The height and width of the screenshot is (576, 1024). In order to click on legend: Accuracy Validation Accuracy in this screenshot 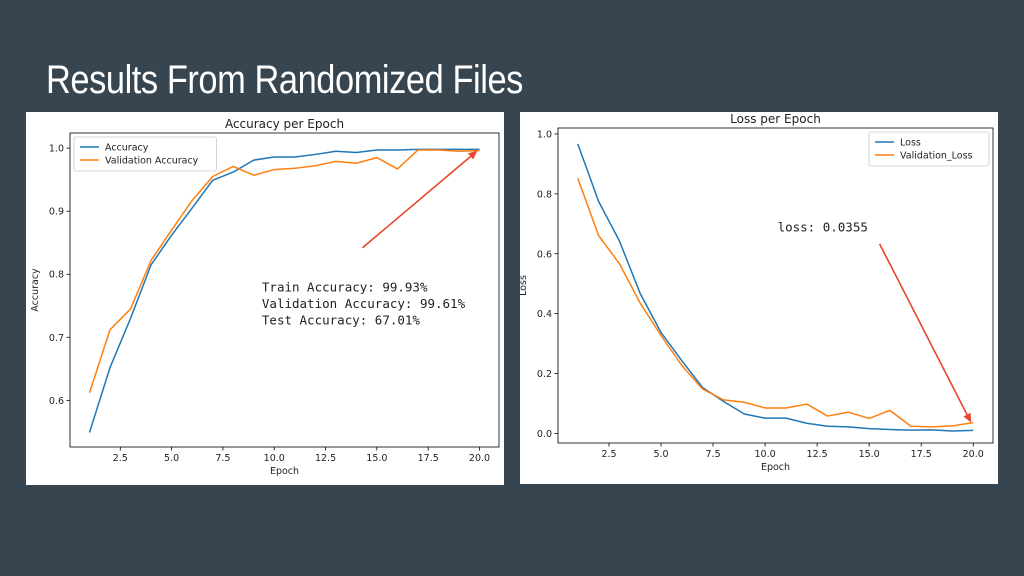, I will do `click(145, 154)`.